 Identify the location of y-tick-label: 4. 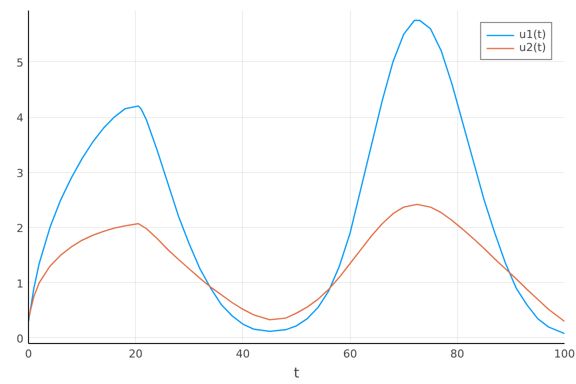
(20, 118).